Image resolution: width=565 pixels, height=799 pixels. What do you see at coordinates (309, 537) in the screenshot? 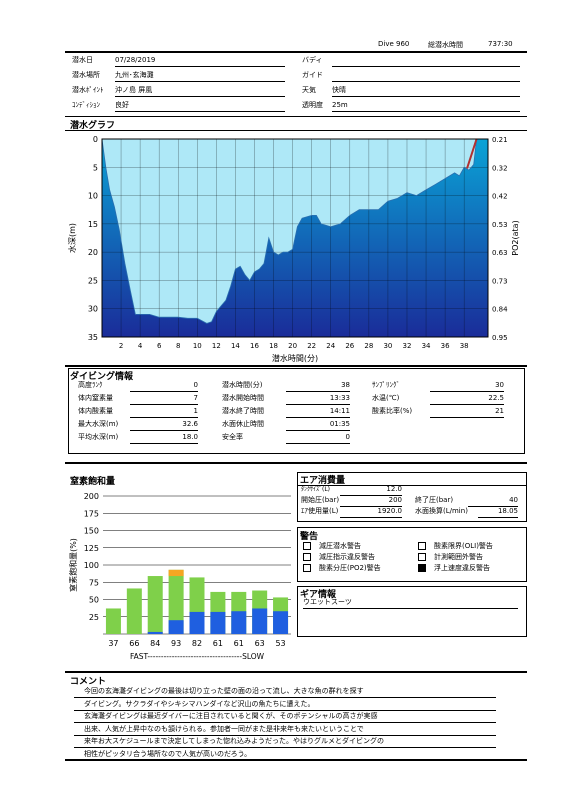
I see `warning-title: 警告` at bounding box center [309, 537].